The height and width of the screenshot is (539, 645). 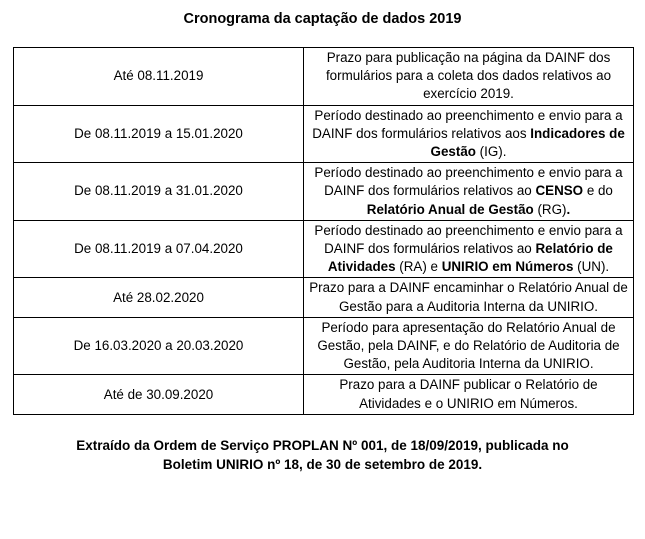 What do you see at coordinates (470, 258) in the screenshot?
I see `description-segment: Relatório de Atividades` at bounding box center [470, 258].